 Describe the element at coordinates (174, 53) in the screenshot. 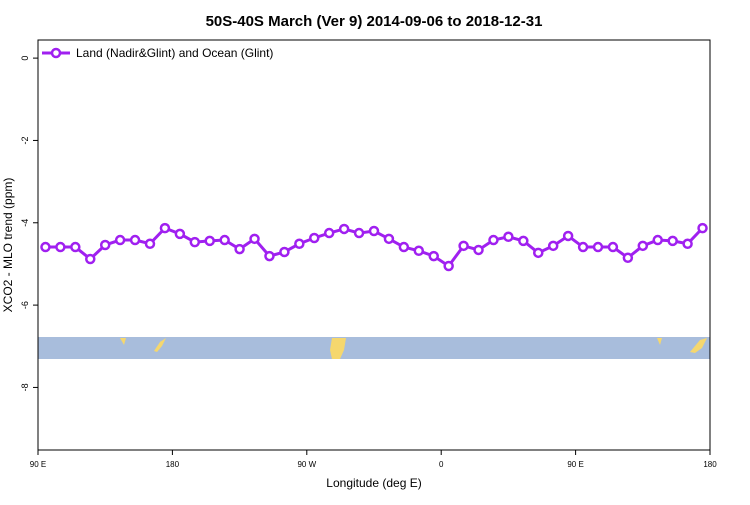

I see `legend-label: Land (Nadir&Glint) and Ocean (Glint)` at that location.